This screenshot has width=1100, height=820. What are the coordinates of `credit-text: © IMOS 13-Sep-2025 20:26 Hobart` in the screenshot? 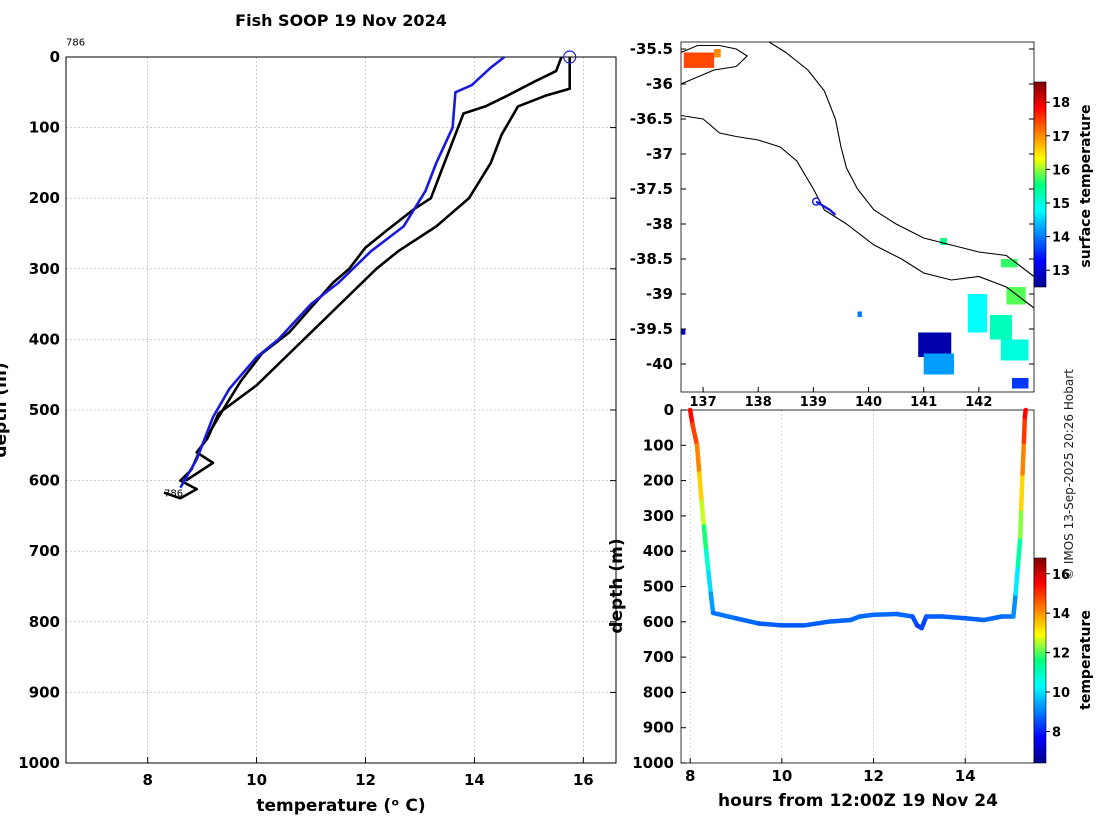 It's located at (1069, 474).